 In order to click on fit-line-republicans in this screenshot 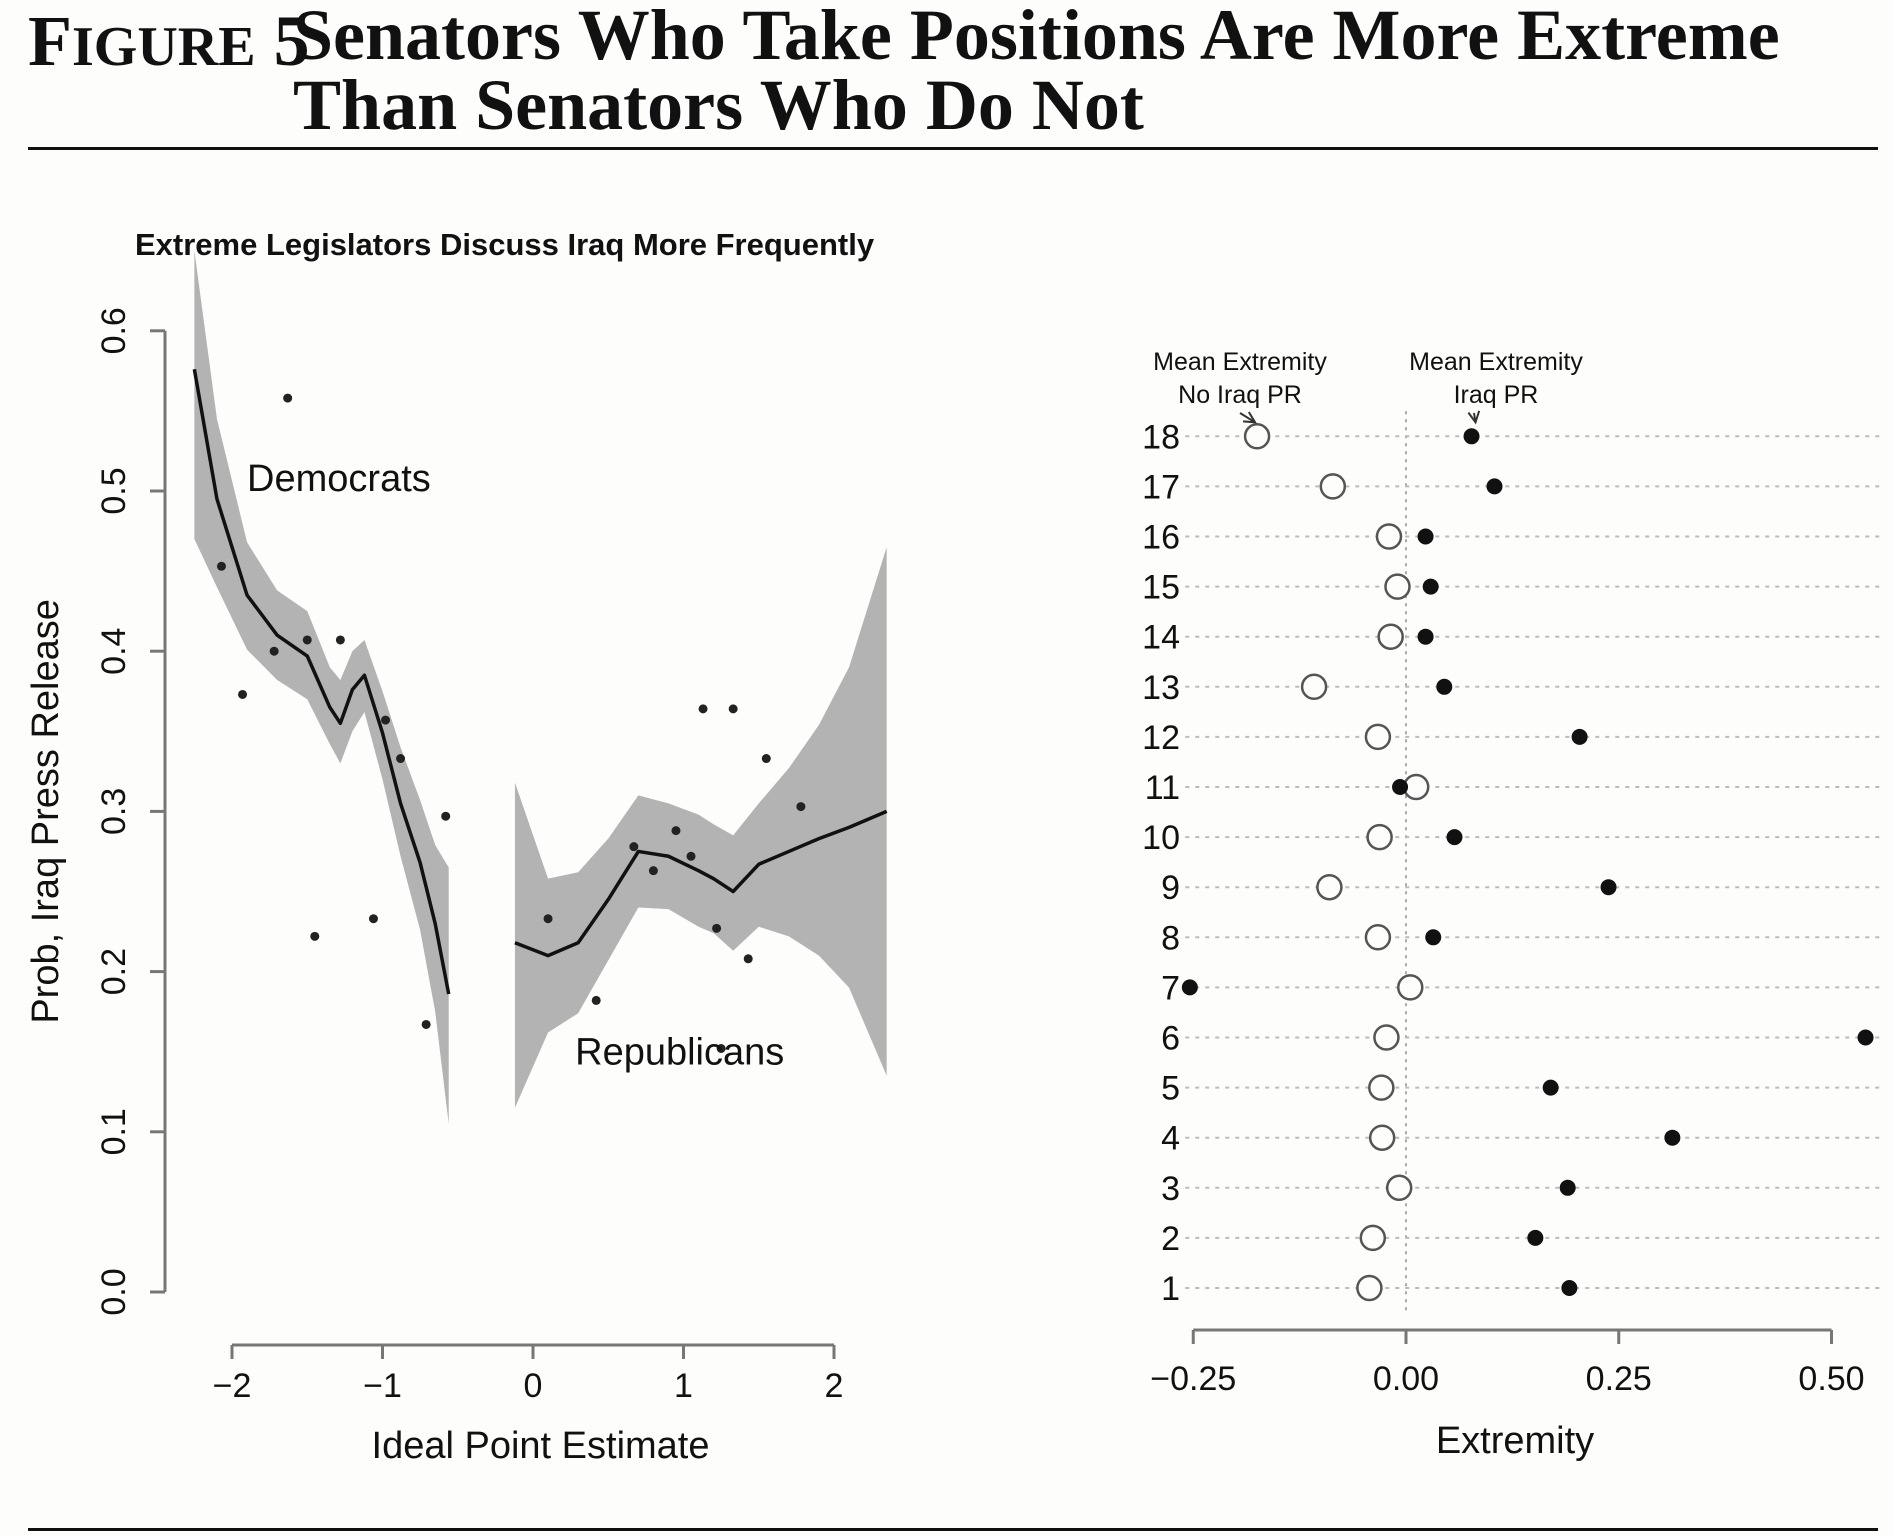, I will do `click(701, 883)`.